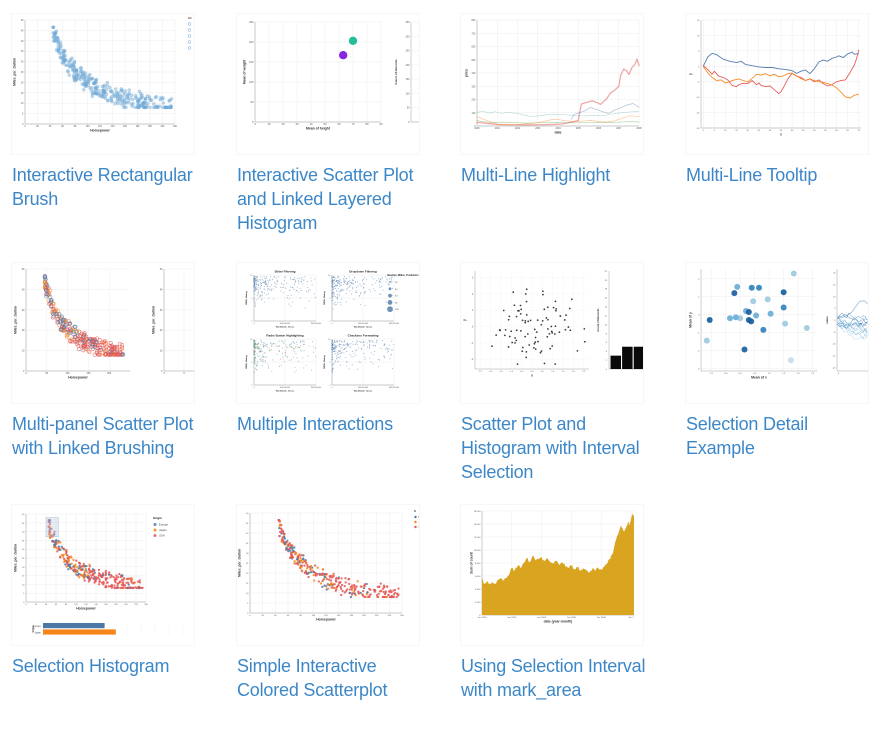 This screenshot has height=737, width=887. What do you see at coordinates (536, 175) in the screenshot?
I see `example-link: Multi-Line Highlight` at bounding box center [536, 175].